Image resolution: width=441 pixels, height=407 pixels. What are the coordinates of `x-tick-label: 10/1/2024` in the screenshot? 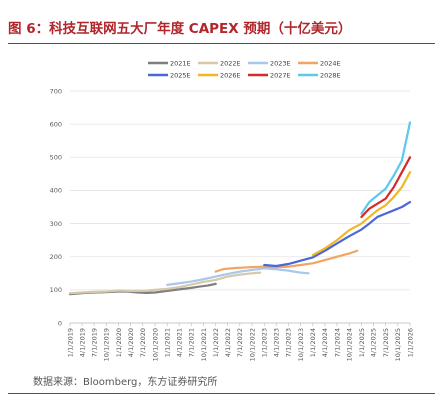 It's located at (350, 344).